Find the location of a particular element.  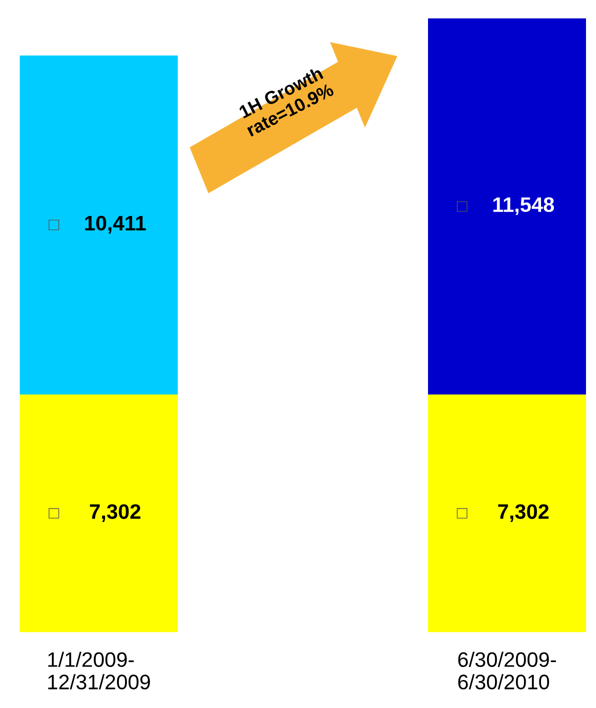

x-tick-label: 6/30/2009- 6/30/2010 is located at coordinates (507, 671).